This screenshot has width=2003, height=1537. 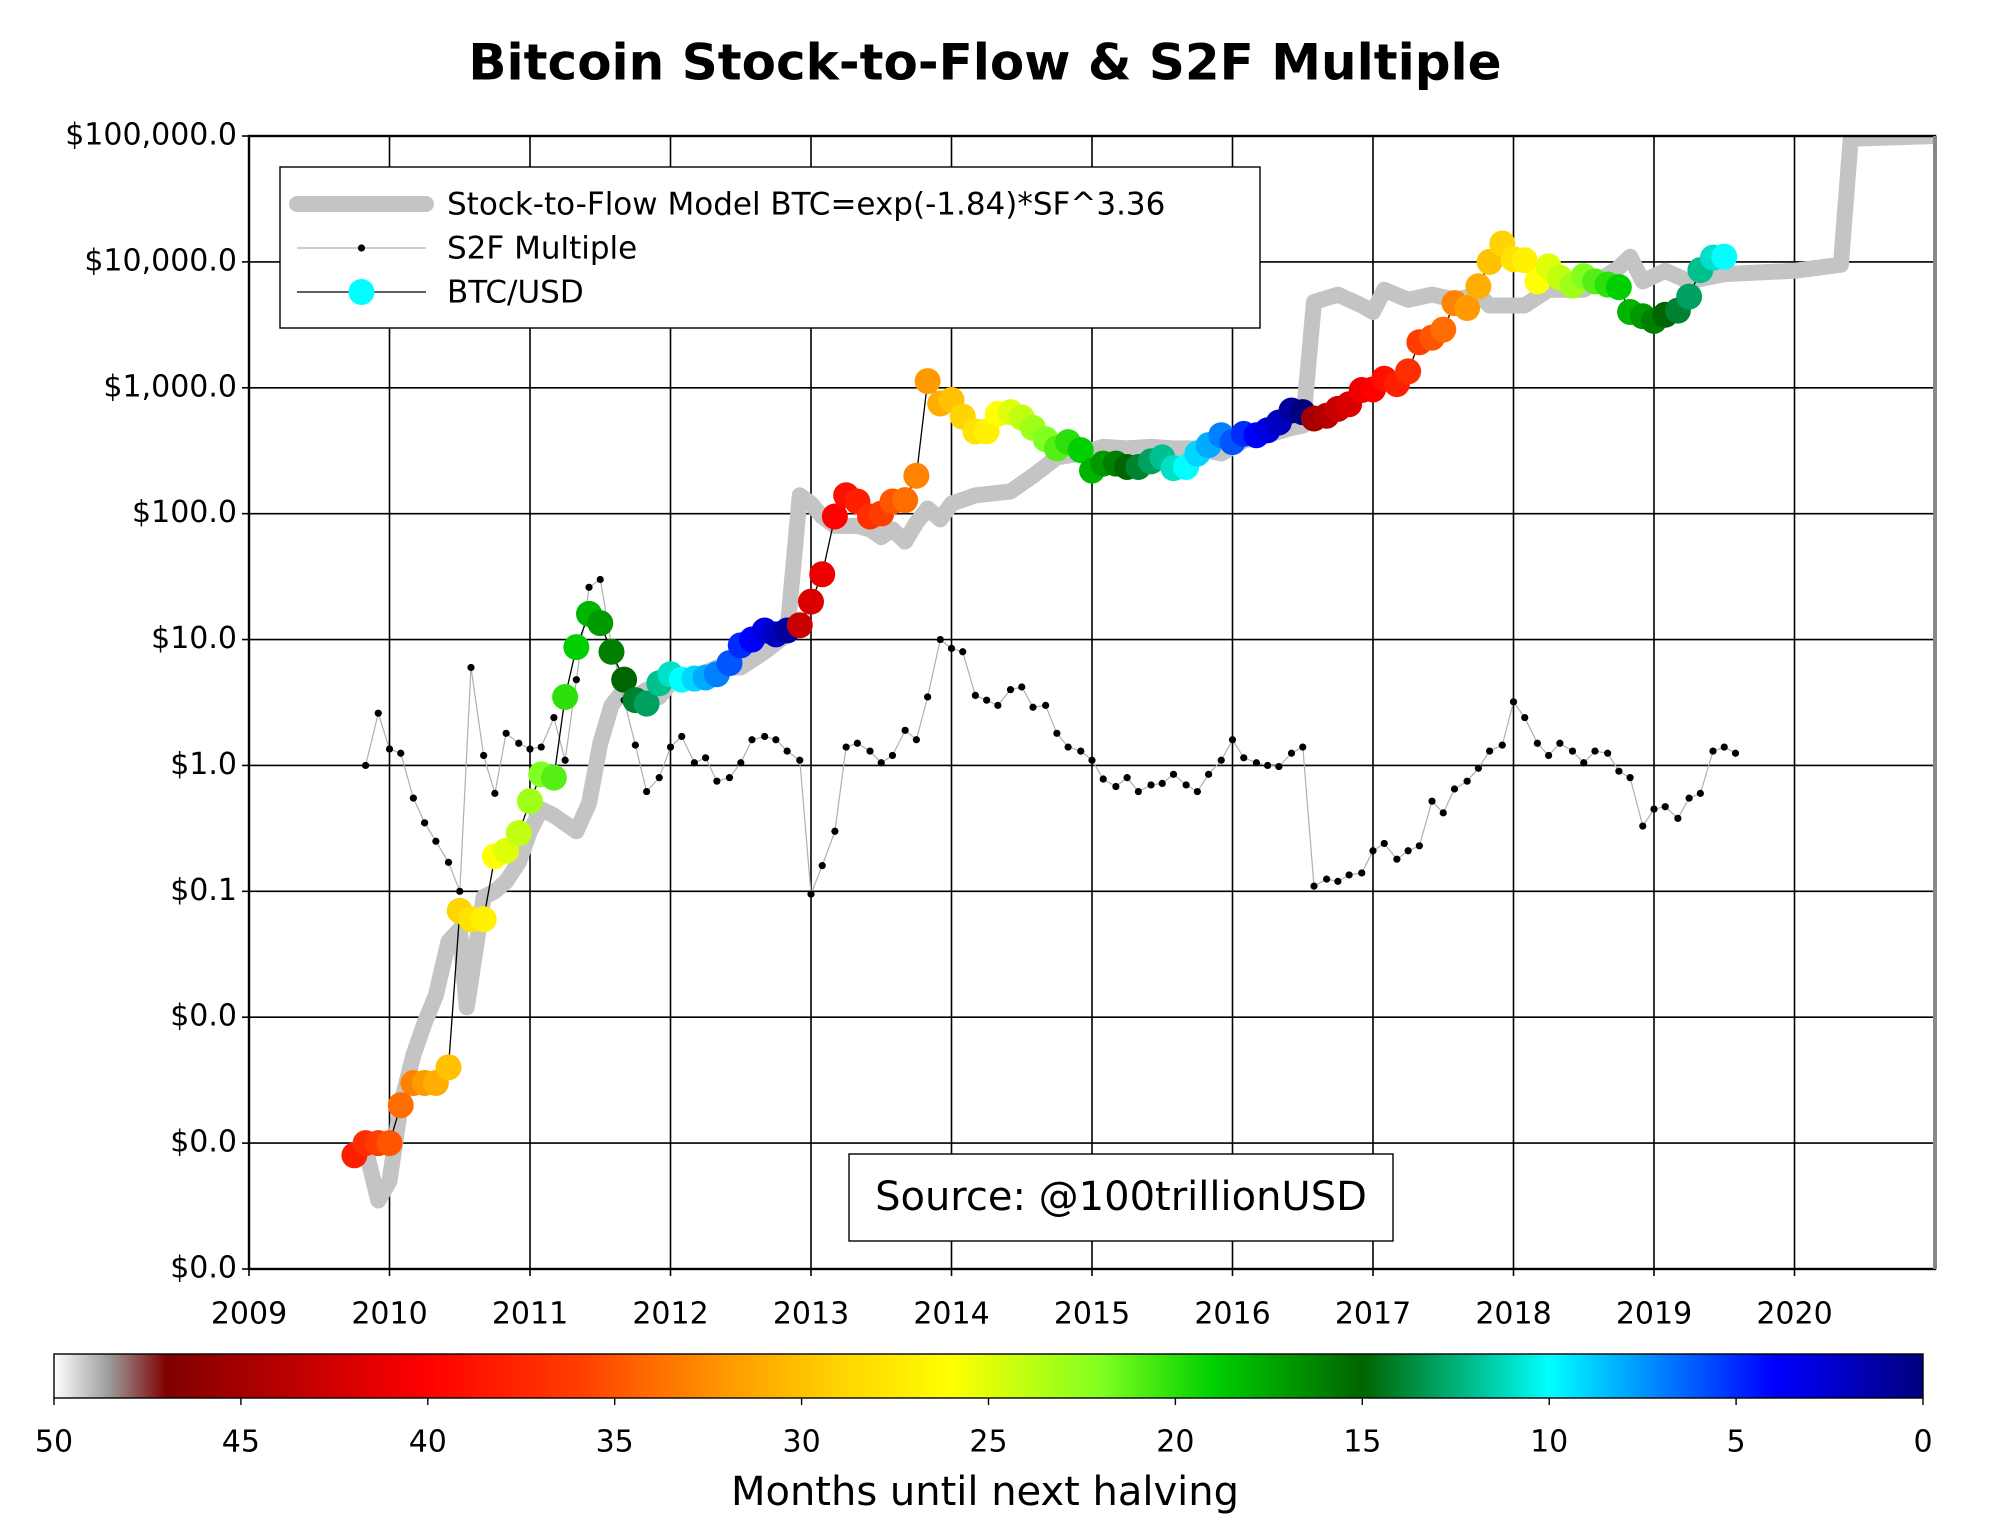 What do you see at coordinates (54, 1442) in the screenshot?
I see `colorbar-tick-label: 50` at bounding box center [54, 1442].